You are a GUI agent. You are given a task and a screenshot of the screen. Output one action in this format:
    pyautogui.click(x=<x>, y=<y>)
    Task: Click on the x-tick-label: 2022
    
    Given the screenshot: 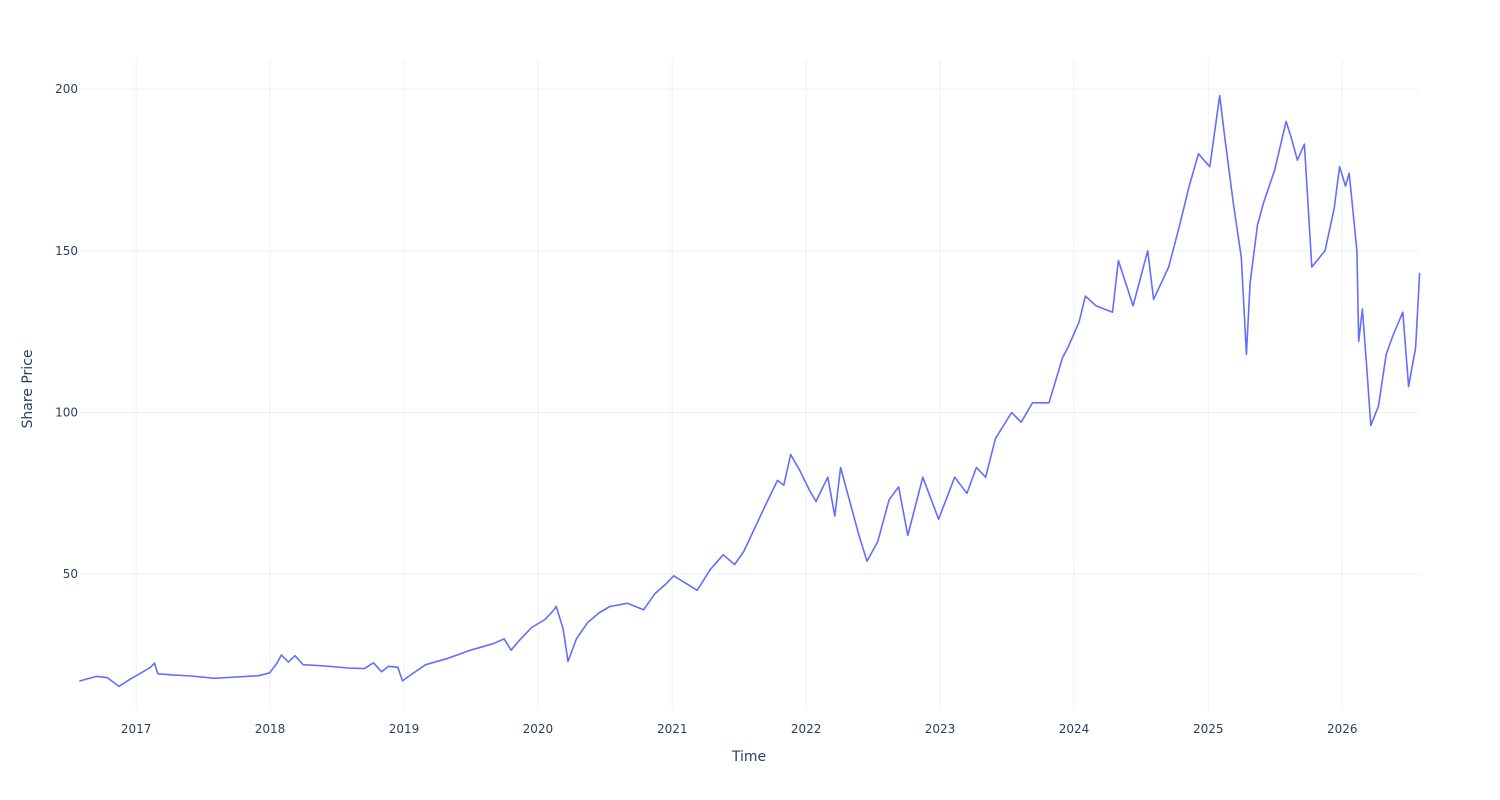 What is the action you would take?
    pyautogui.click(x=806, y=729)
    